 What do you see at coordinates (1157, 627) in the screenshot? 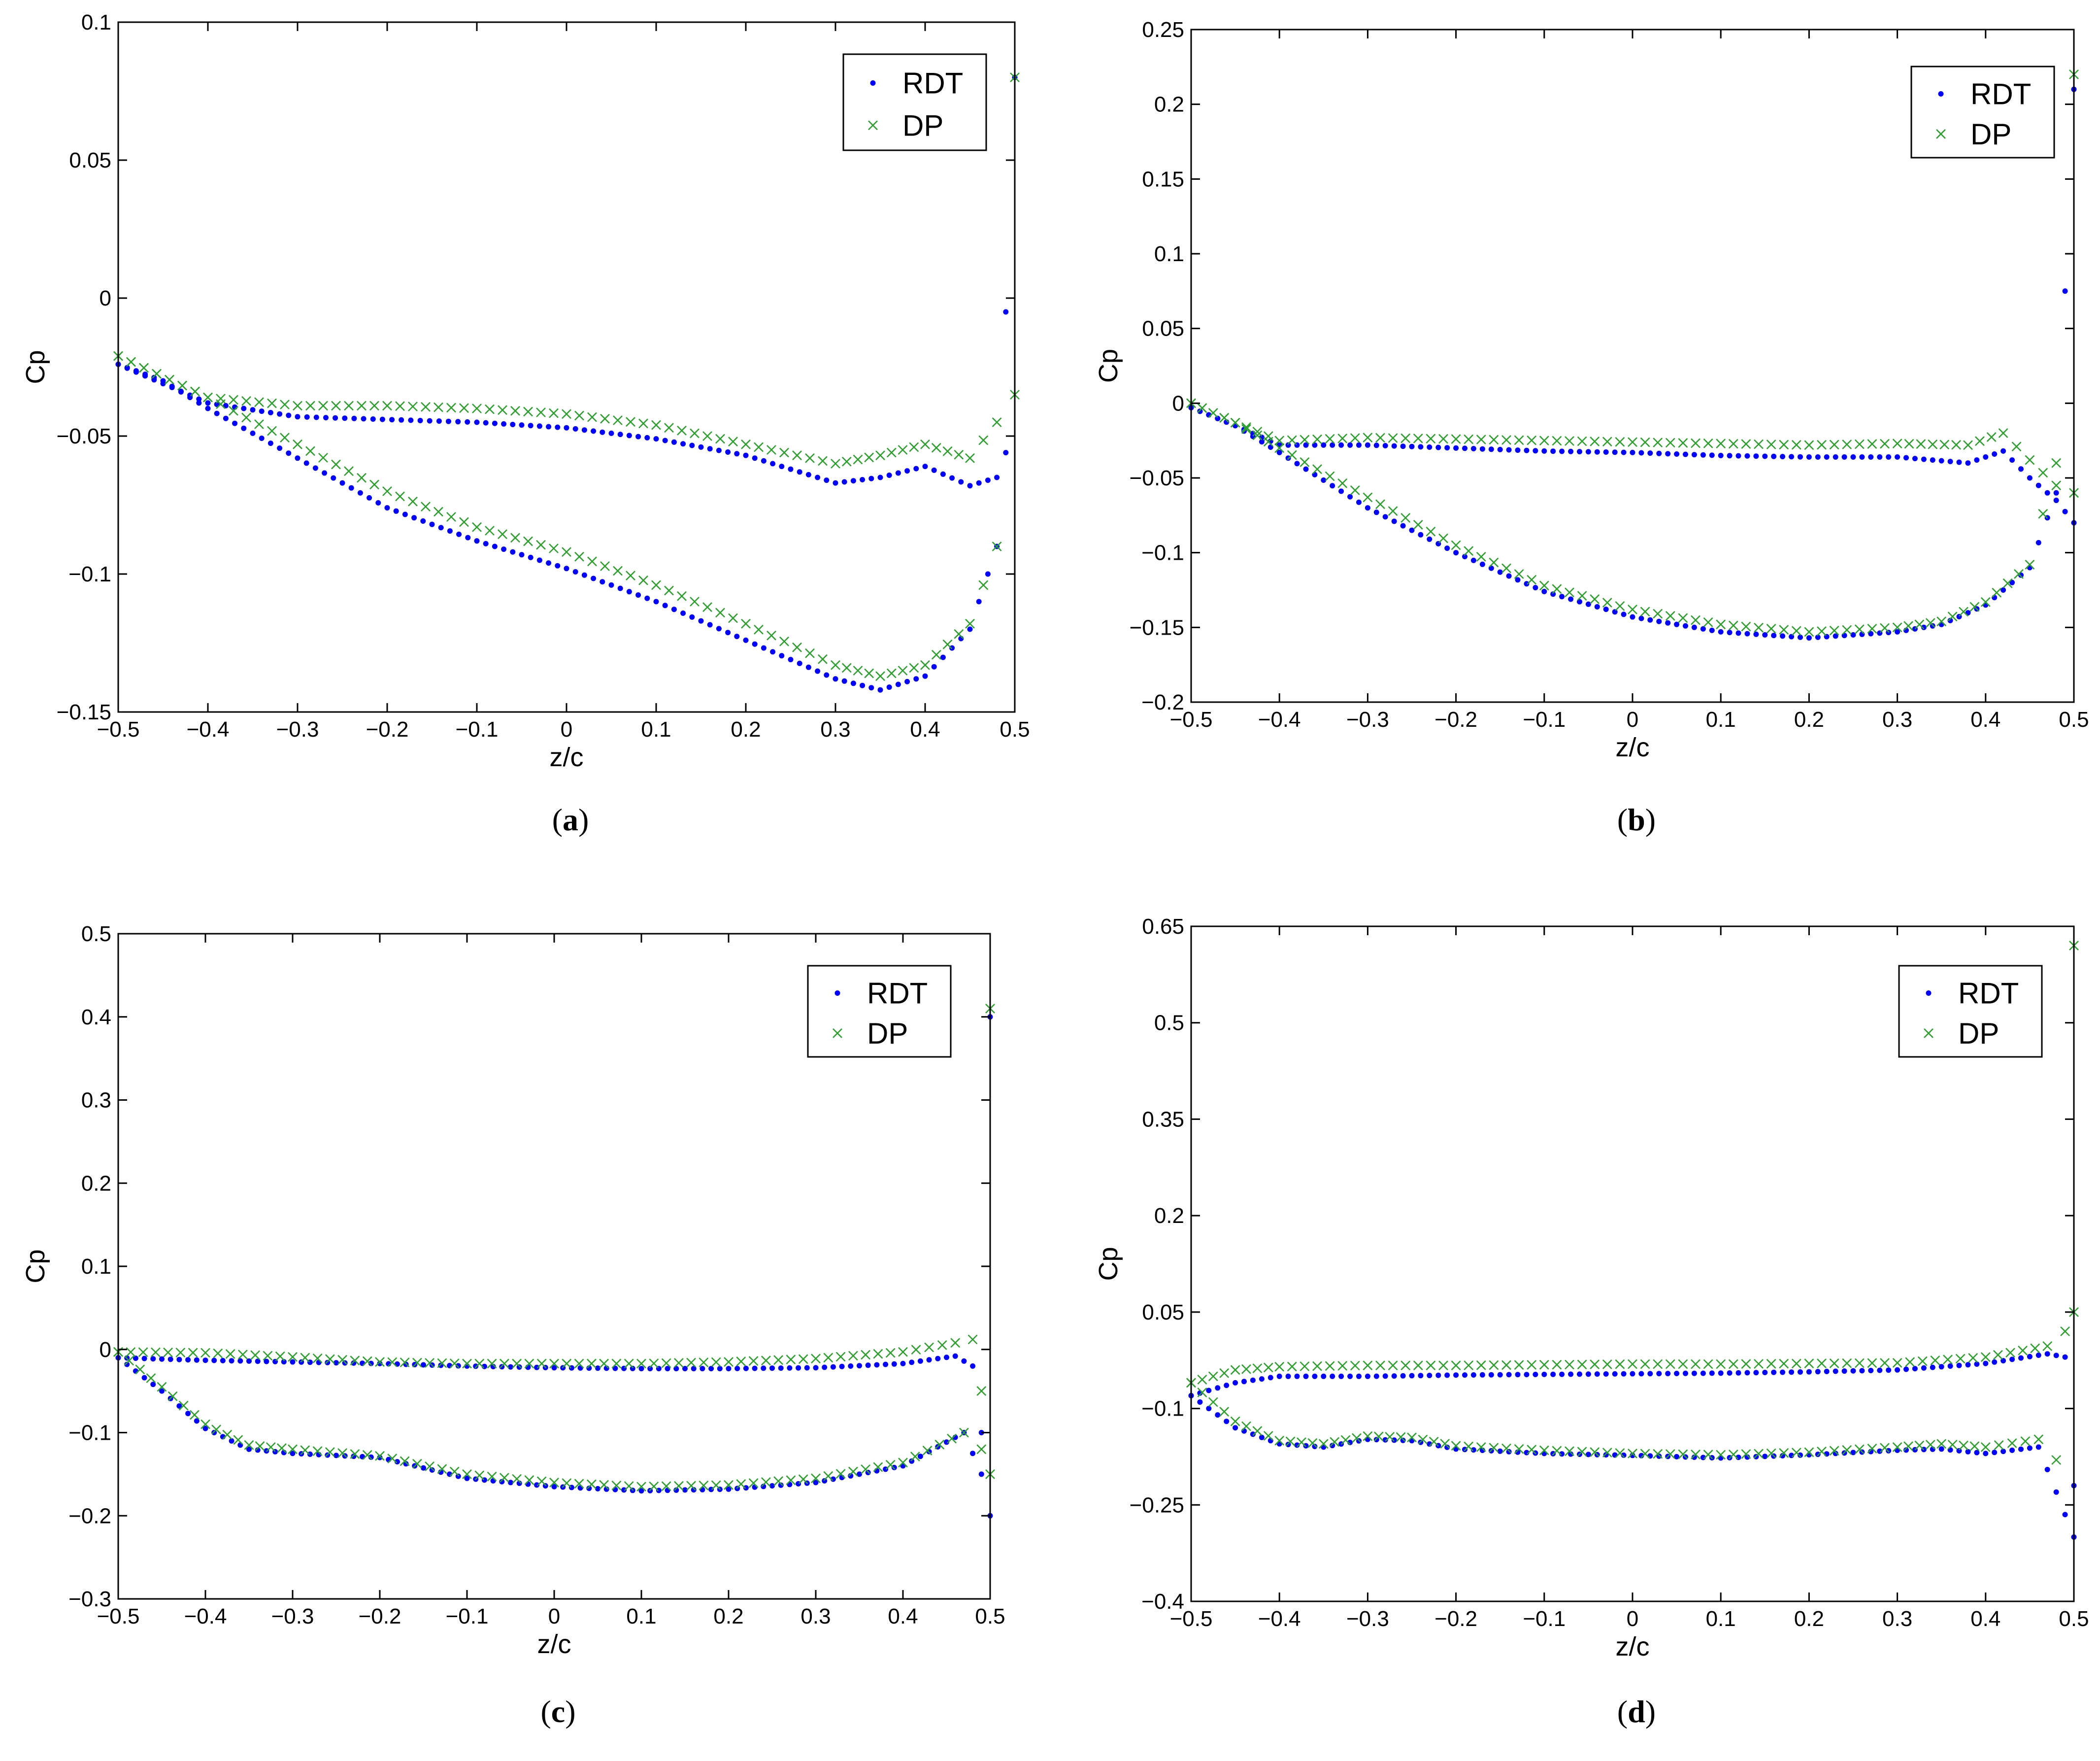
I see `y-tick-label: −0.15` at bounding box center [1157, 627].